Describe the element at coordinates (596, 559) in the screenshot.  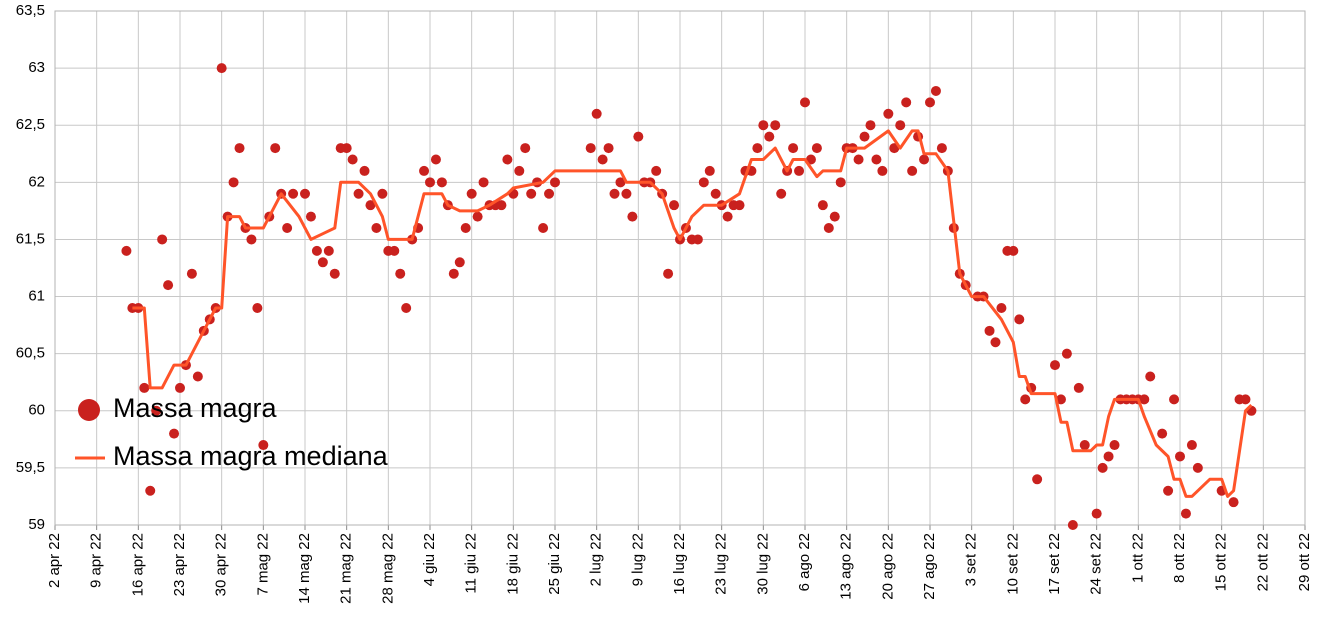
I see `x-tick-label: 2 lug 22` at that location.